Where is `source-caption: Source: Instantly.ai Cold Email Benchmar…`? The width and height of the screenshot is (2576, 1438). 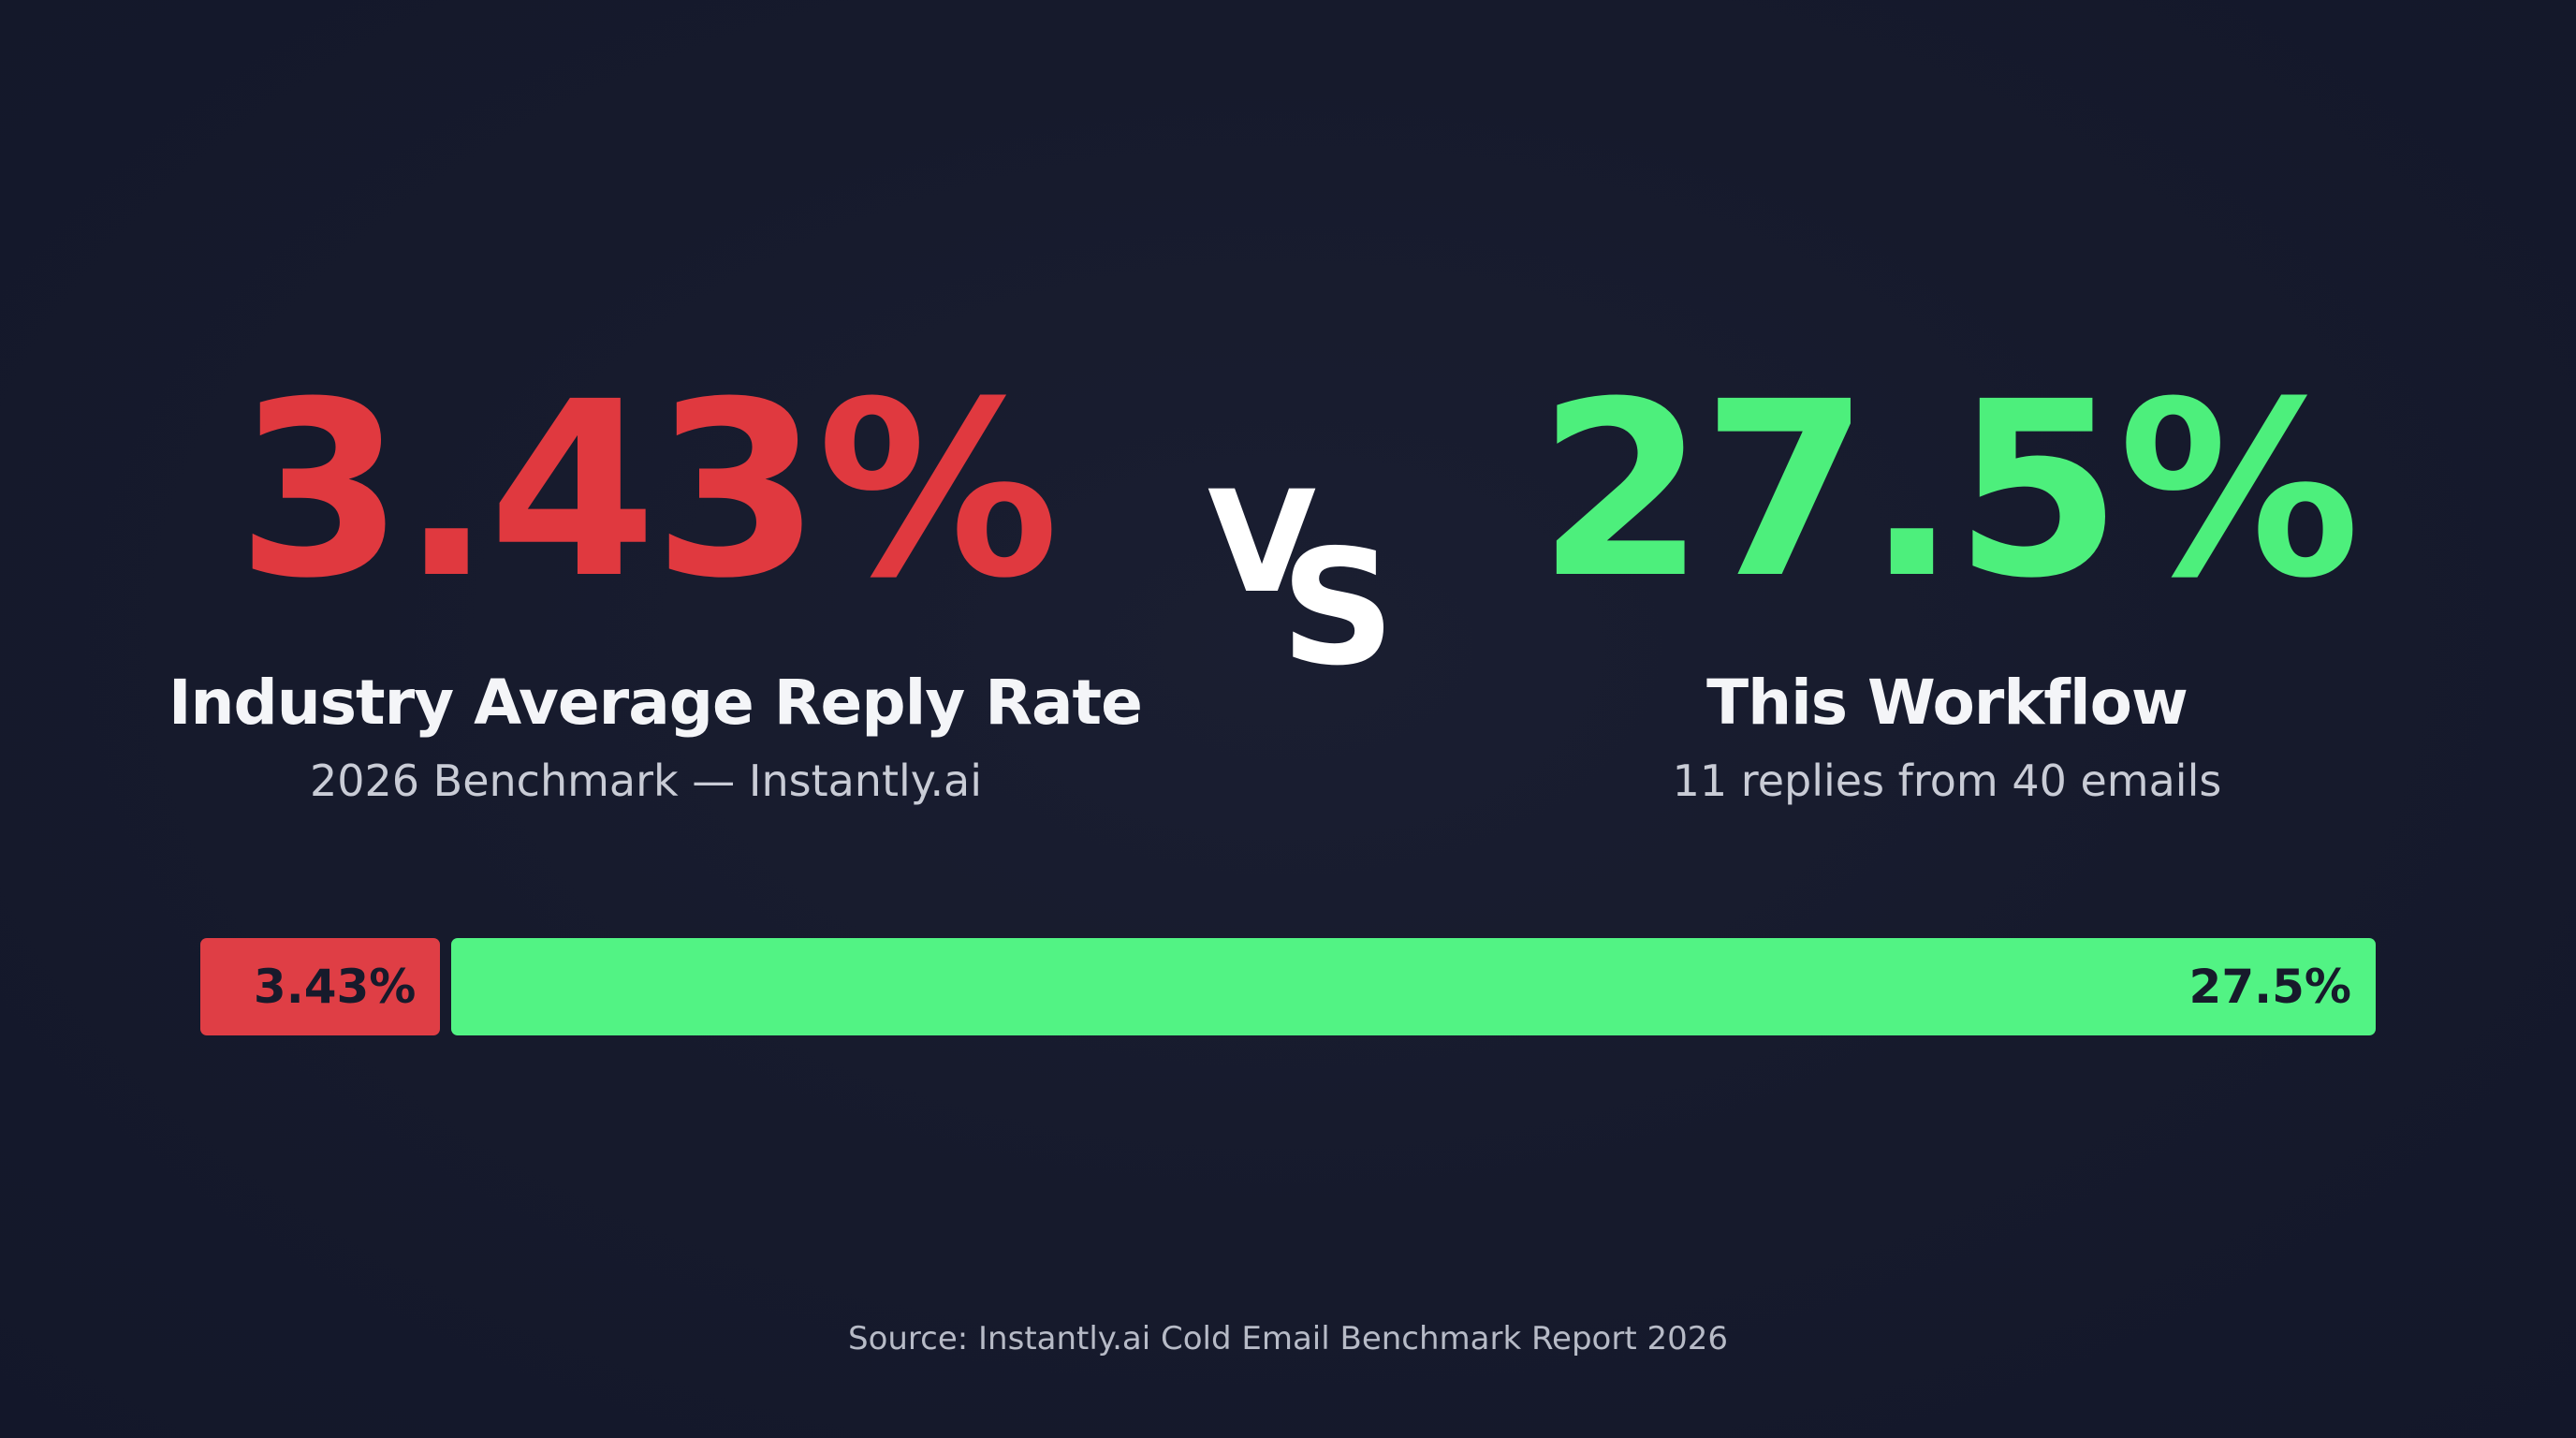 source-caption: Source: Instantly.ai Cold Email Benchmar… is located at coordinates (1287, 1338).